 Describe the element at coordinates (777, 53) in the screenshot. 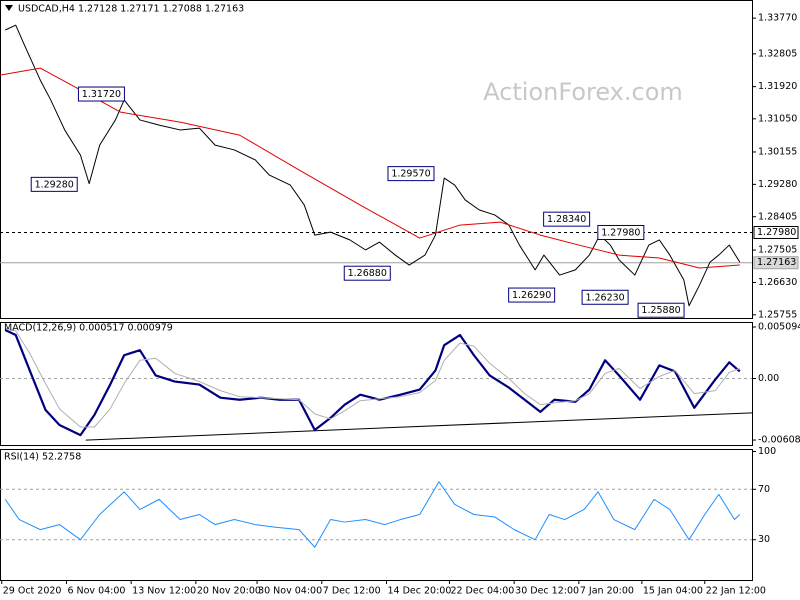

I see `y-tick-label: 1.32805` at that location.